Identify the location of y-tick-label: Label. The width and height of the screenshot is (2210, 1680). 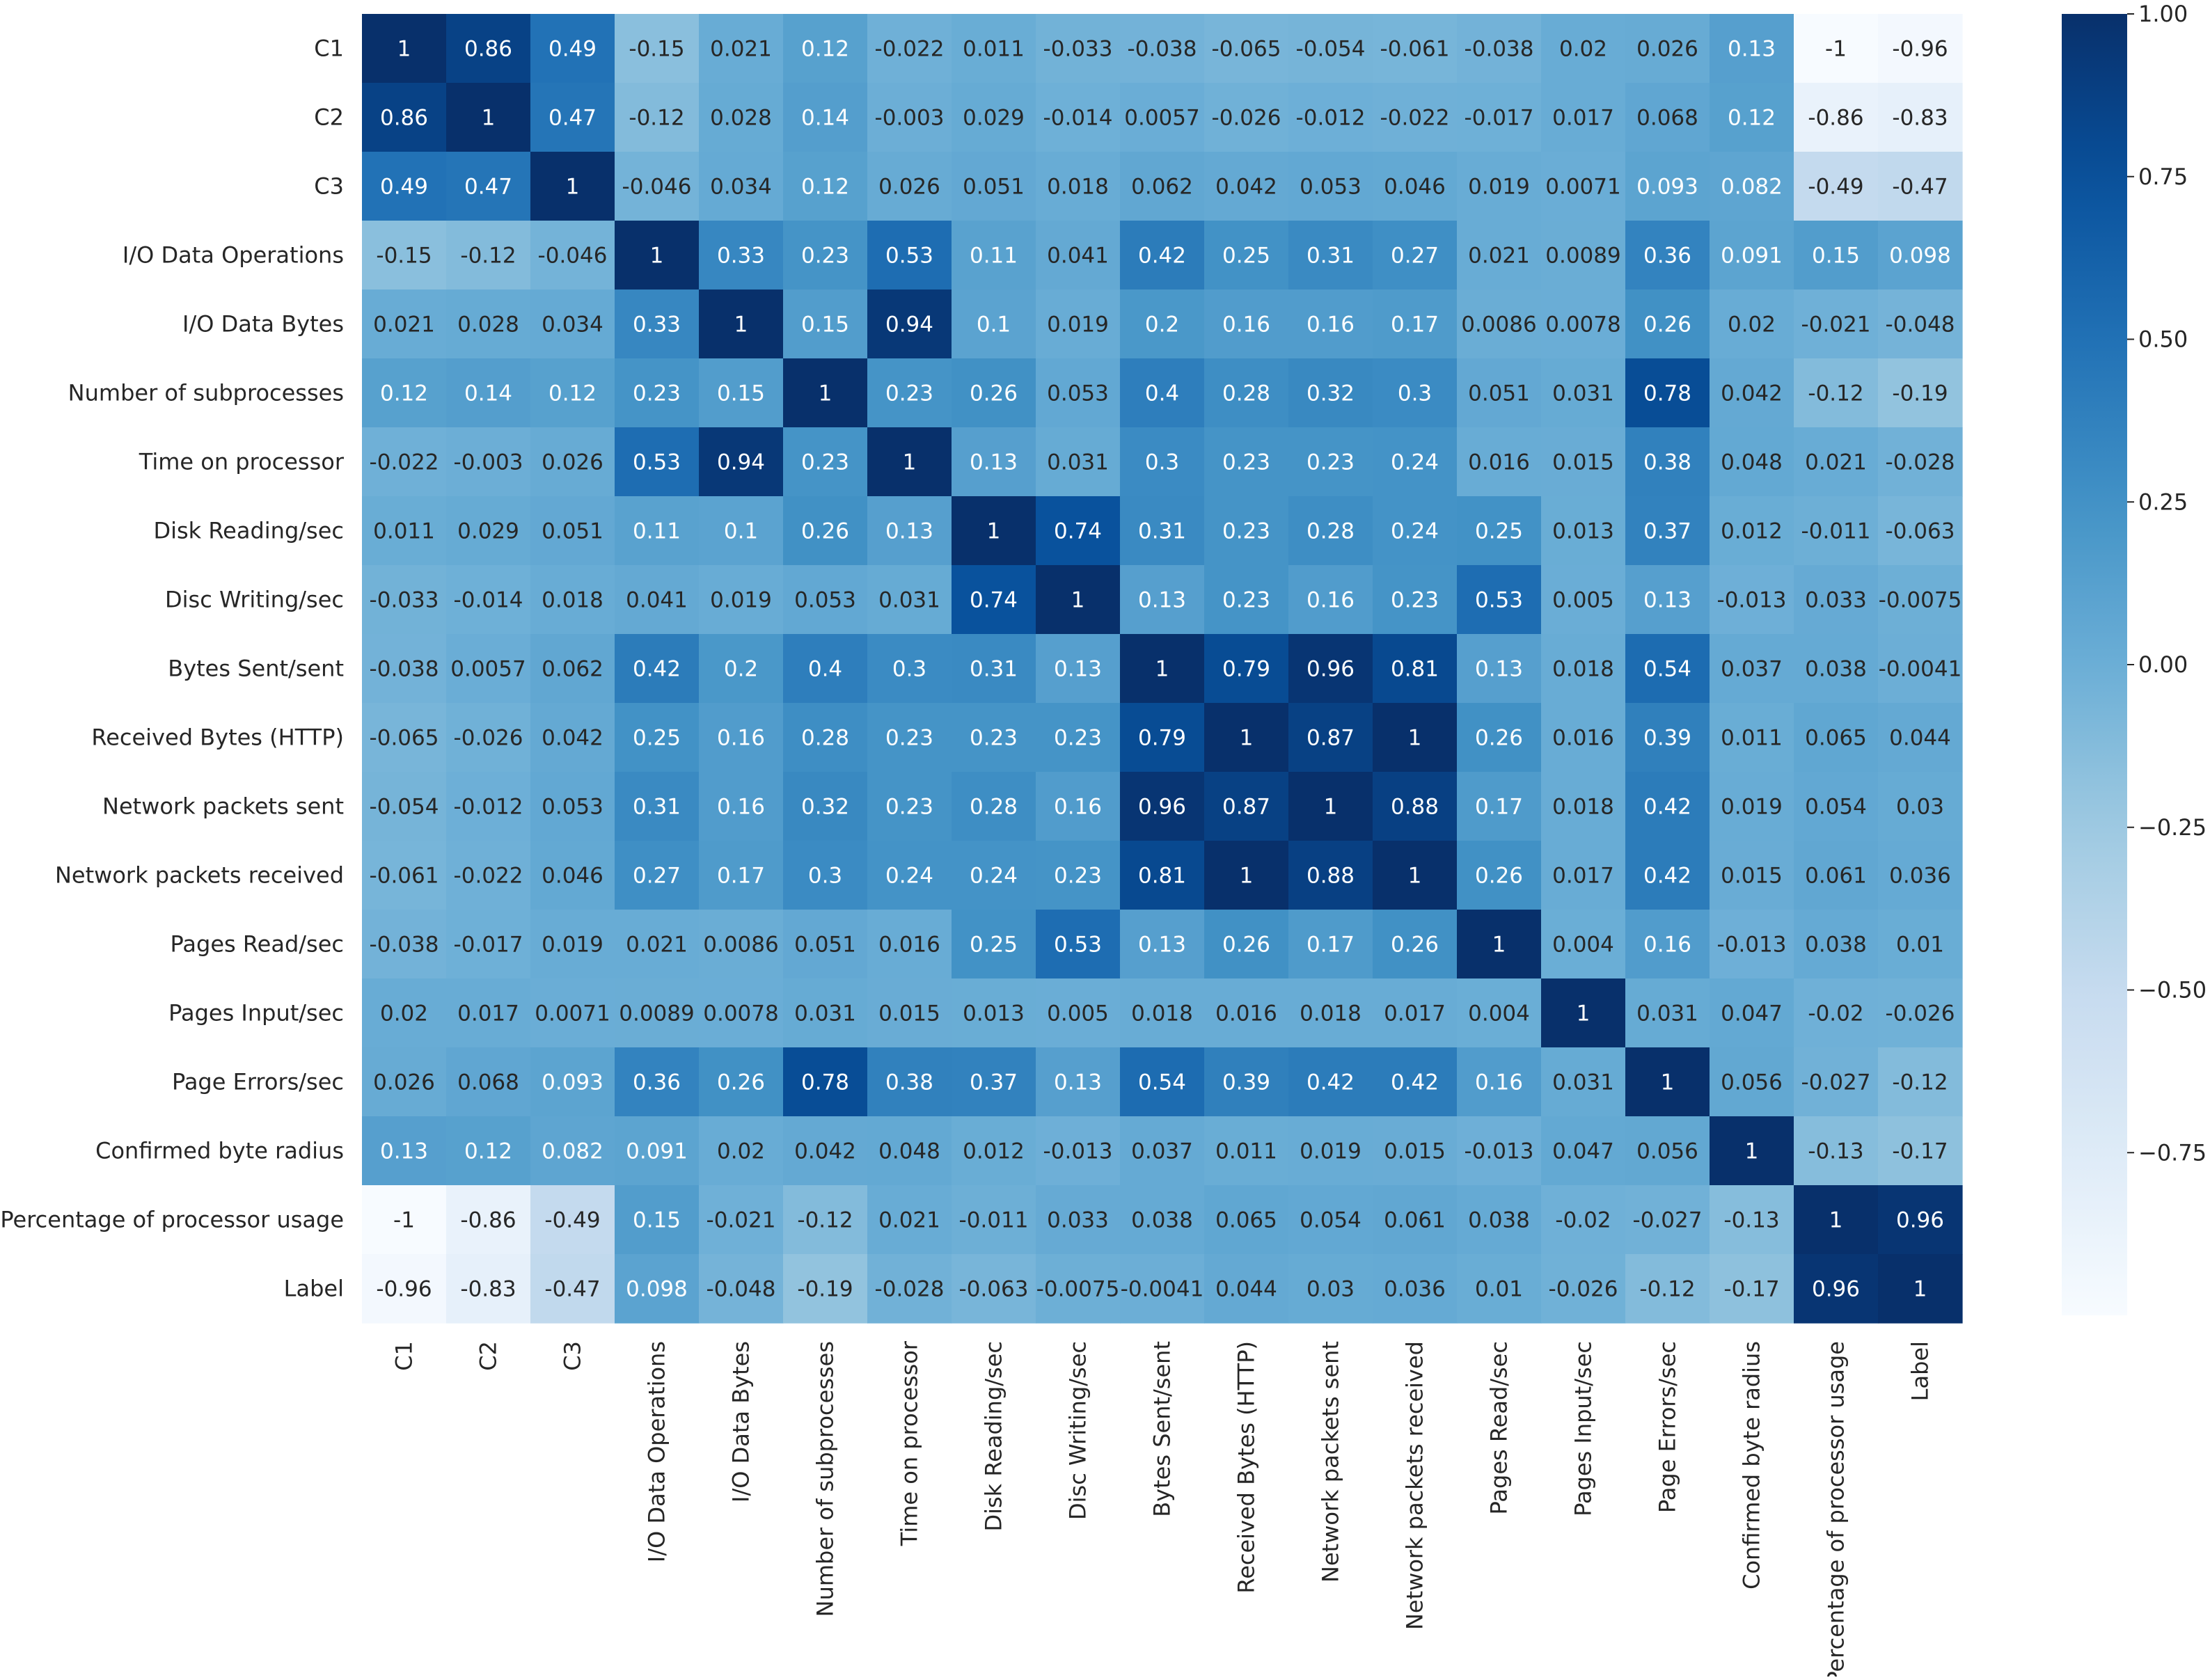
(314, 1289).